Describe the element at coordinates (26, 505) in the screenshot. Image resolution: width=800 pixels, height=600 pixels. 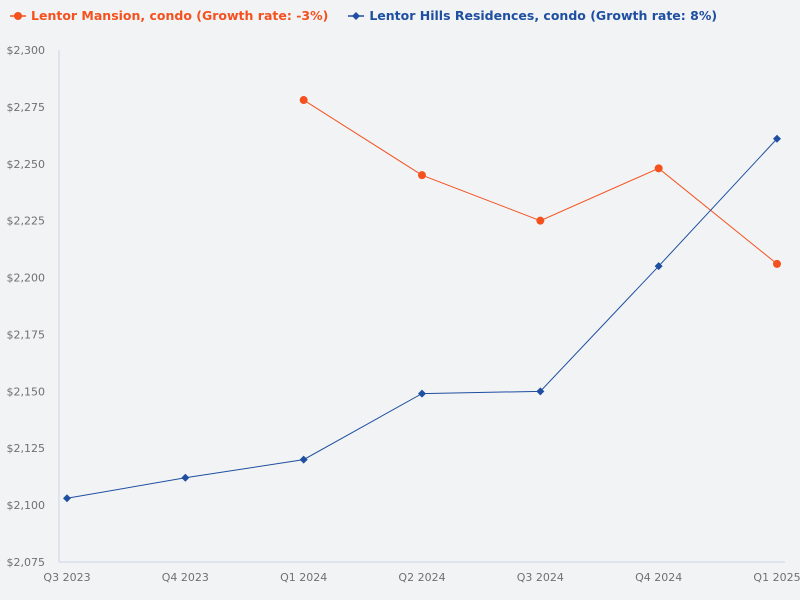
I see `y-tick-label: $2,100` at that location.